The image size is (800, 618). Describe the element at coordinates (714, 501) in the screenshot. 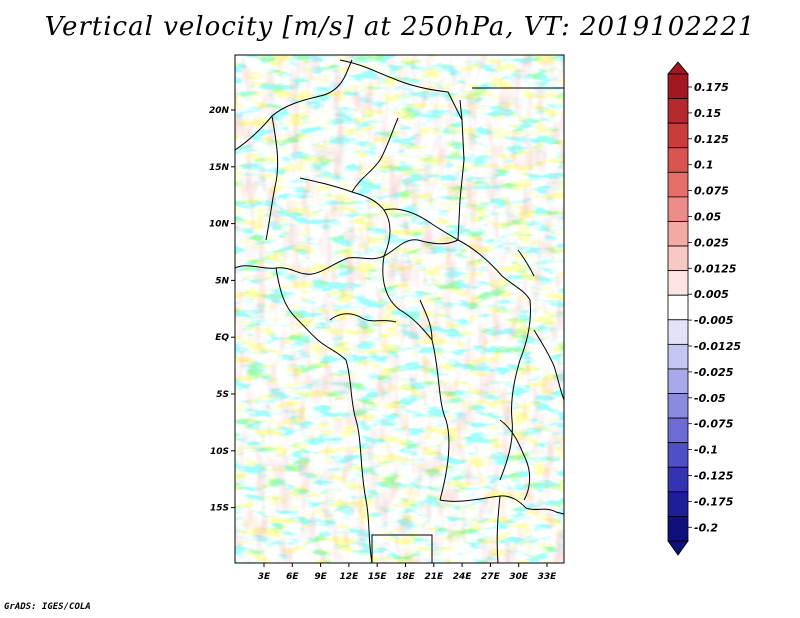

I see `colorbar-label-16: -0.175` at that location.